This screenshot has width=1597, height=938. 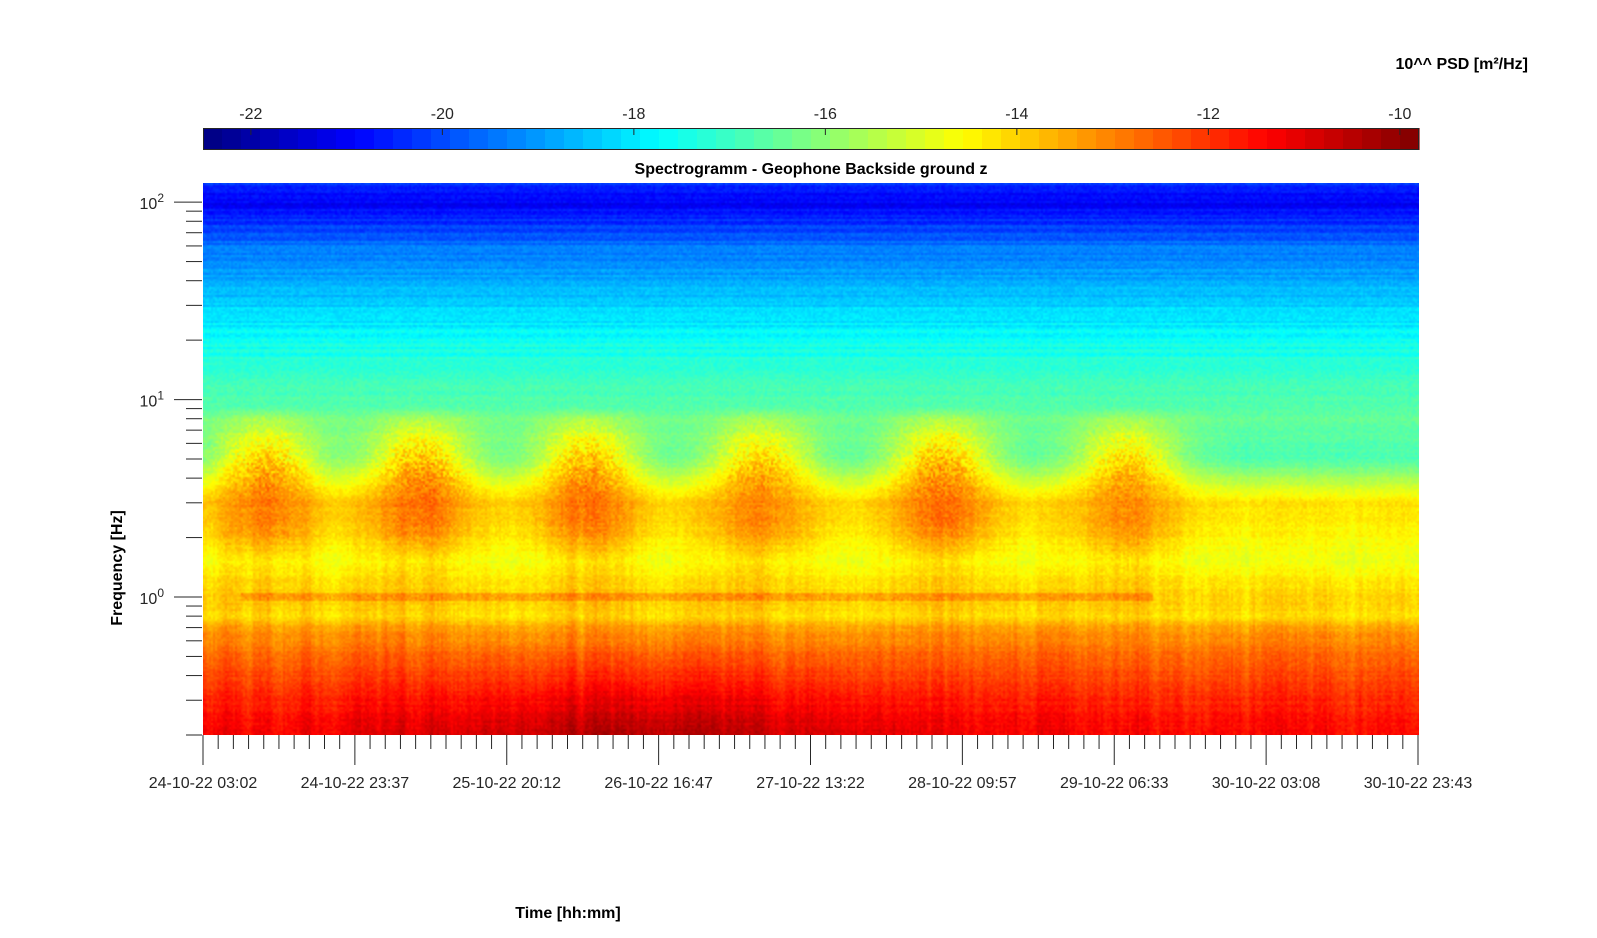 What do you see at coordinates (152, 202) in the screenshot?
I see `y-tick-label: 10²` at bounding box center [152, 202].